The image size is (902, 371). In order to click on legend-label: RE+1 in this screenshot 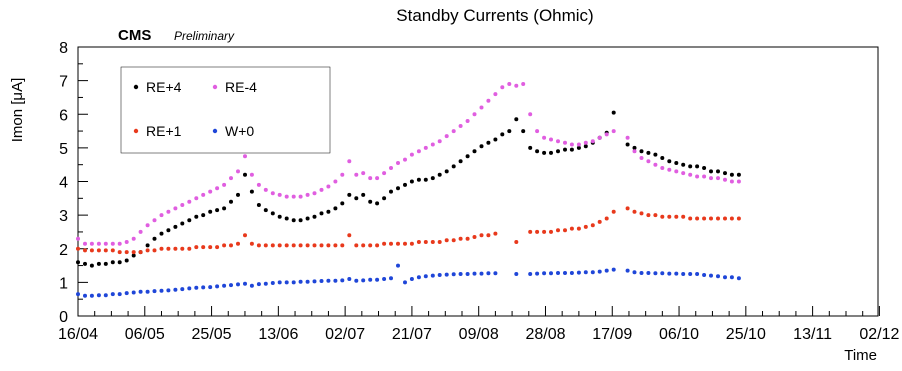, I will do `click(164, 131)`.